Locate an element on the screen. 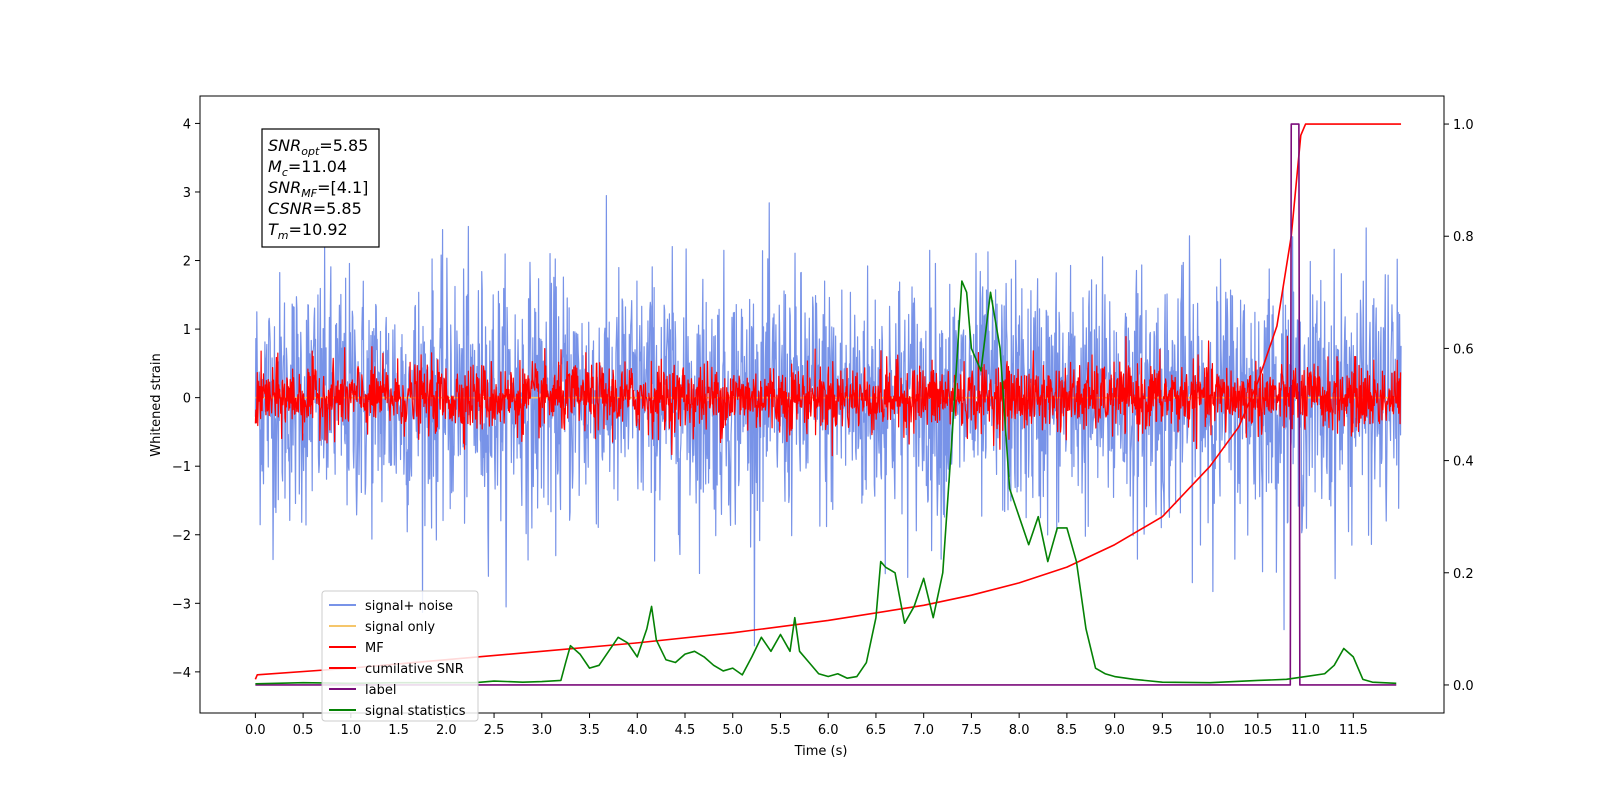 The height and width of the screenshot is (805, 1600). x-tick-label: 9.5 is located at coordinates (1162, 730).